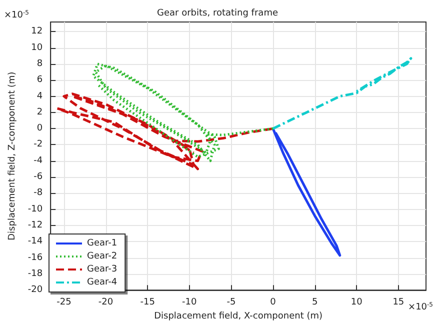 The height and width of the screenshot is (326, 435). Describe the element at coordinates (398, 303) in the screenshot. I see `x-tick-label: 15` at that location.